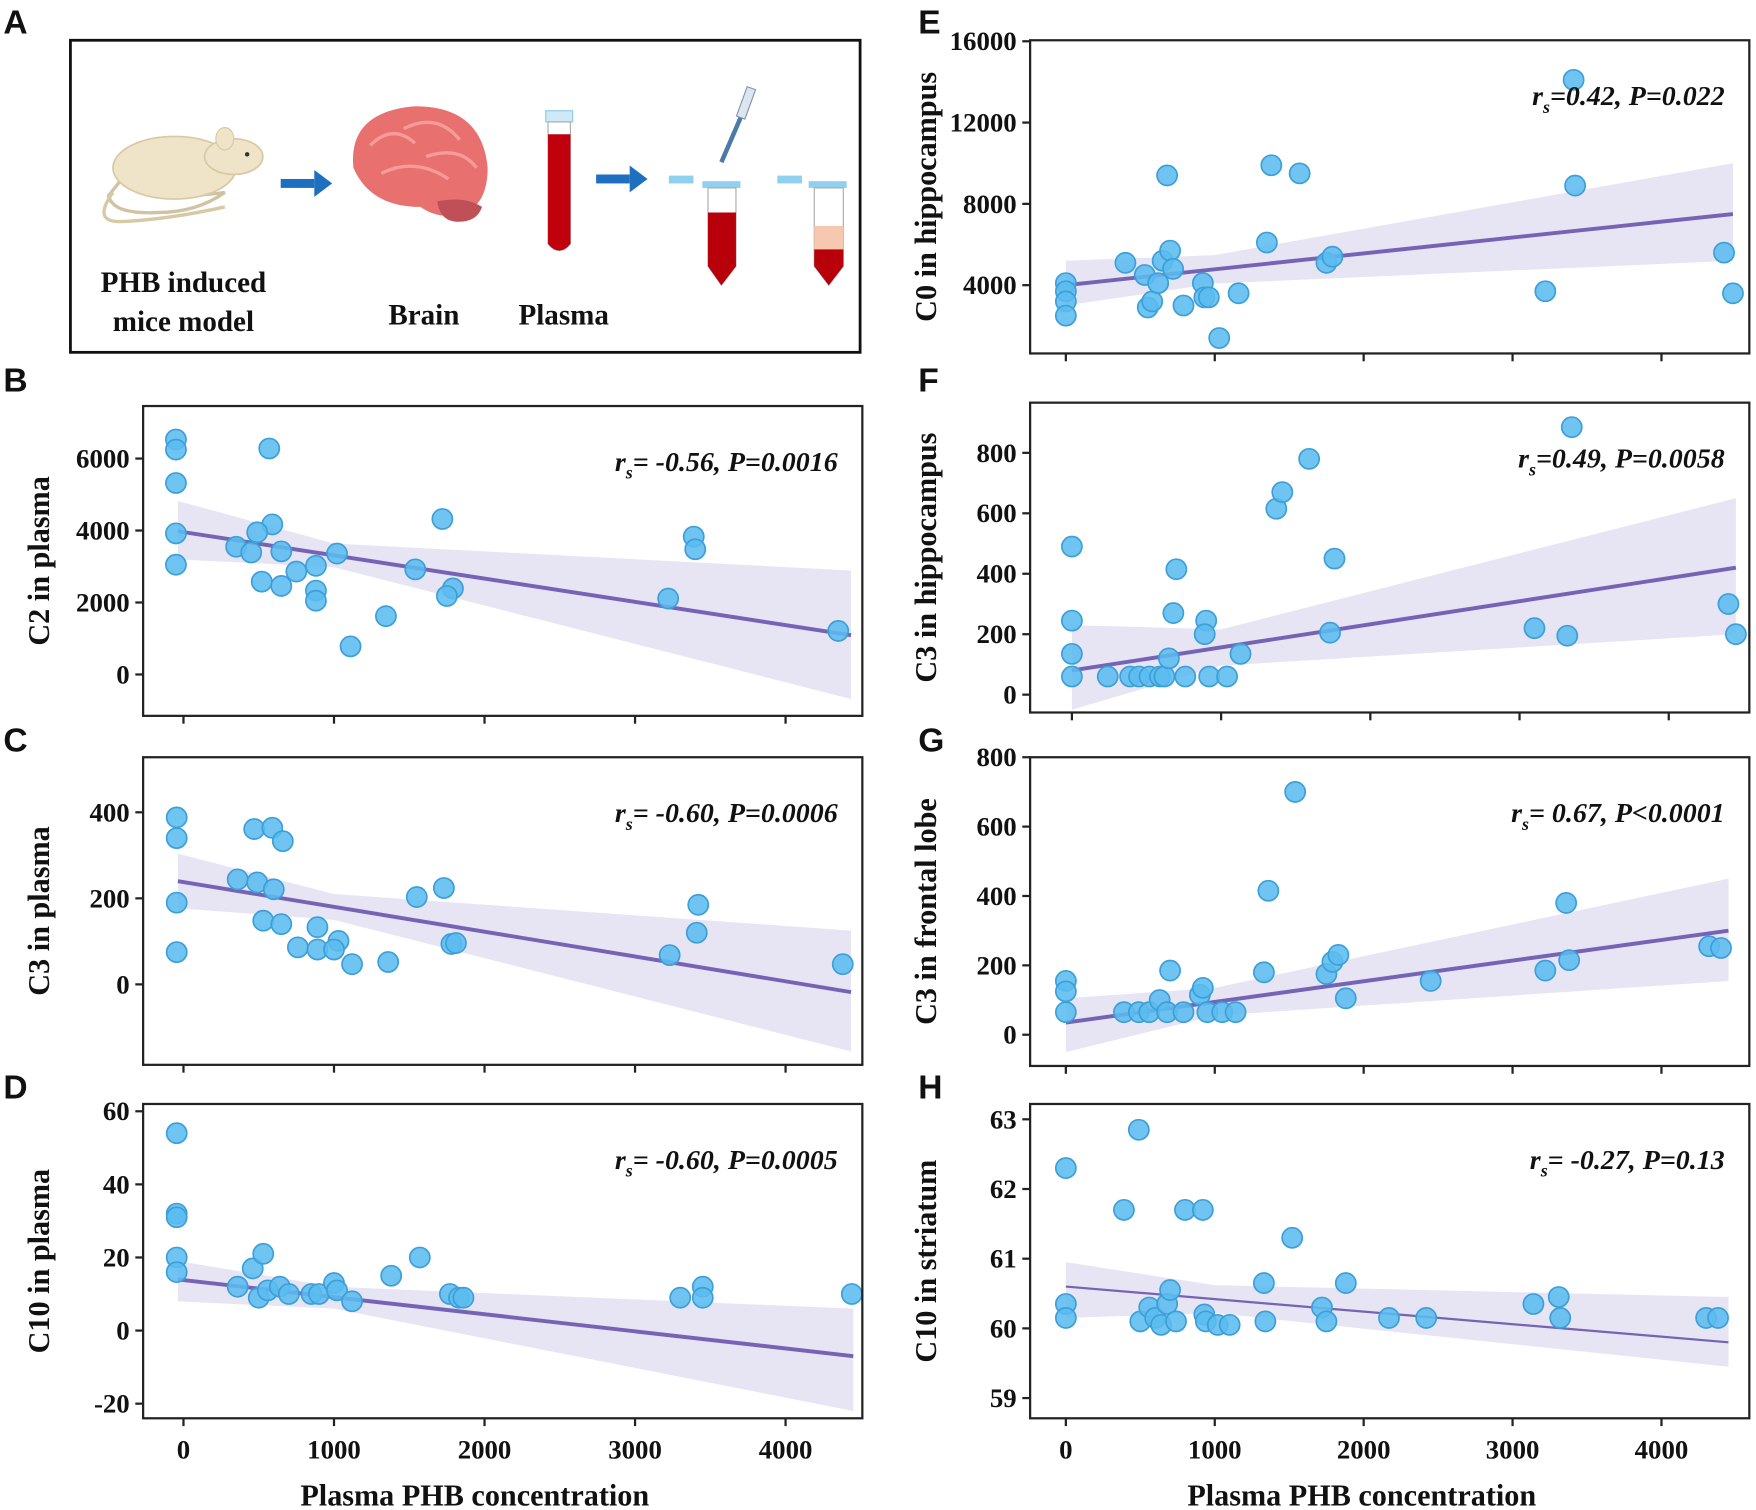 Image resolution: width=1756 pixels, height=1510 pixels. Describe the element at coordinates (996, 965) in the screenshot. I see `y-tick-label: 200` at that location.